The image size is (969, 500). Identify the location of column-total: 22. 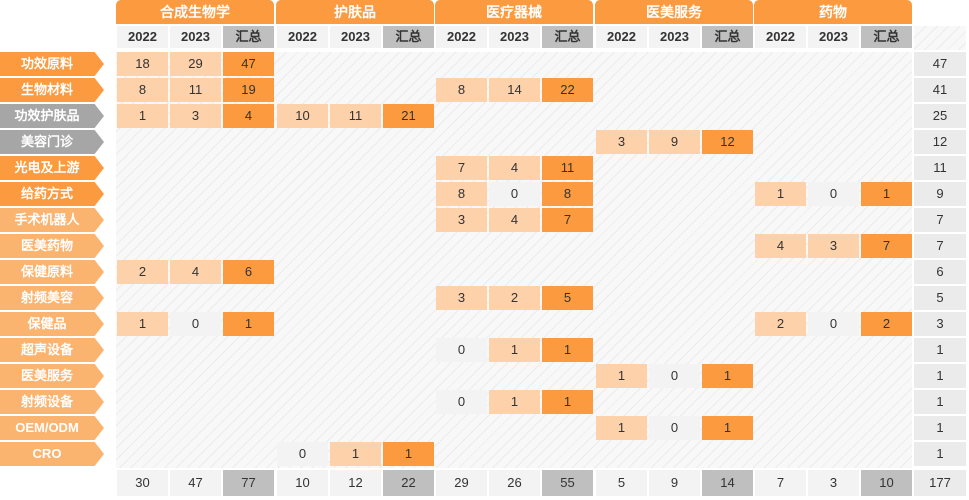
(408, 483).